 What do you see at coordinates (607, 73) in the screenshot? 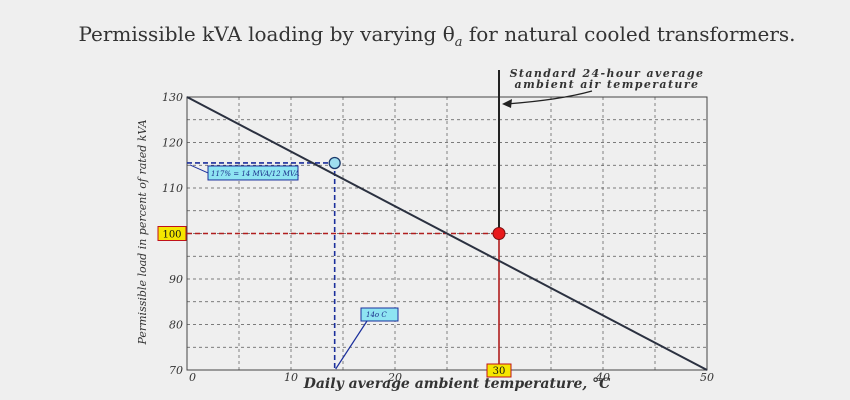
I see `reference-label-line1: Standard 24-hour average` at bounding box center [607, 73].